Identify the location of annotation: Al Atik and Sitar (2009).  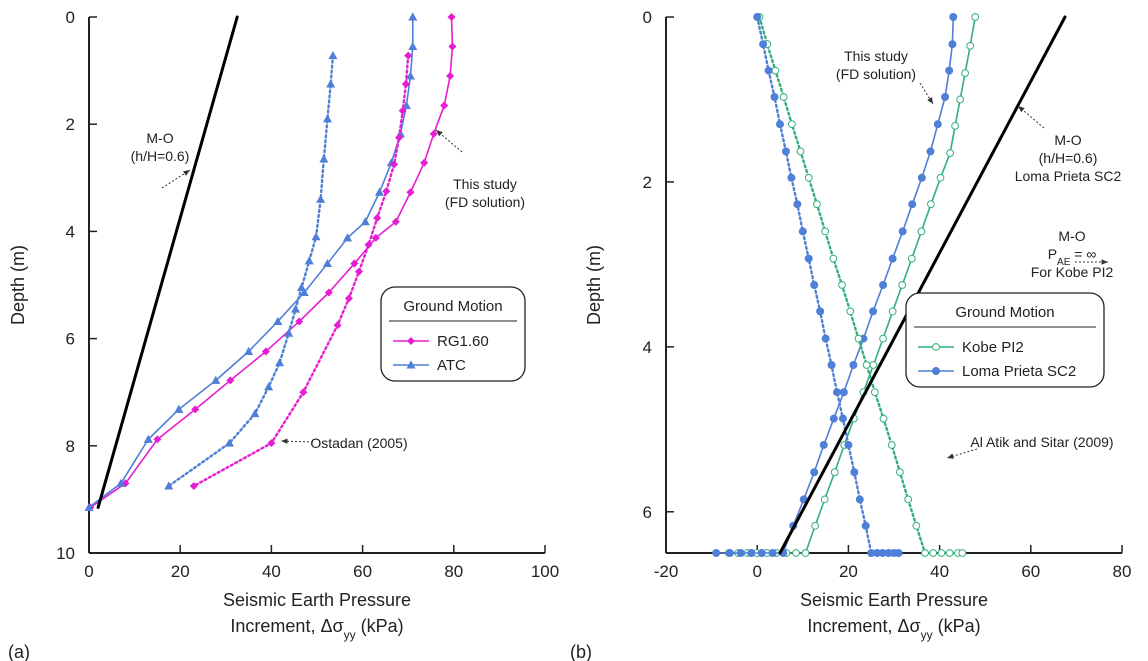
(1030, 446).